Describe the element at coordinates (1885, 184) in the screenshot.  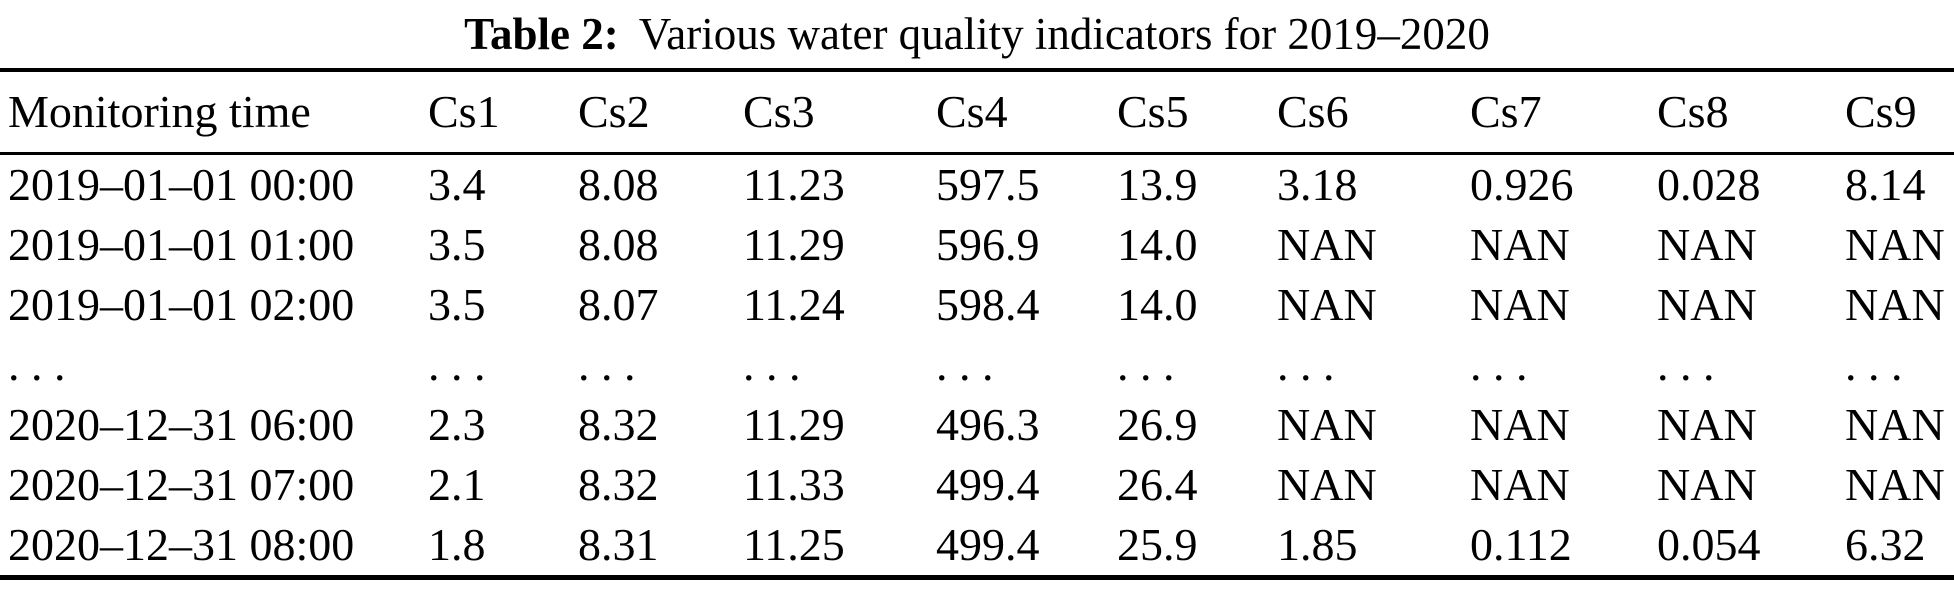
I see `value-cell: 8.14` at that location.